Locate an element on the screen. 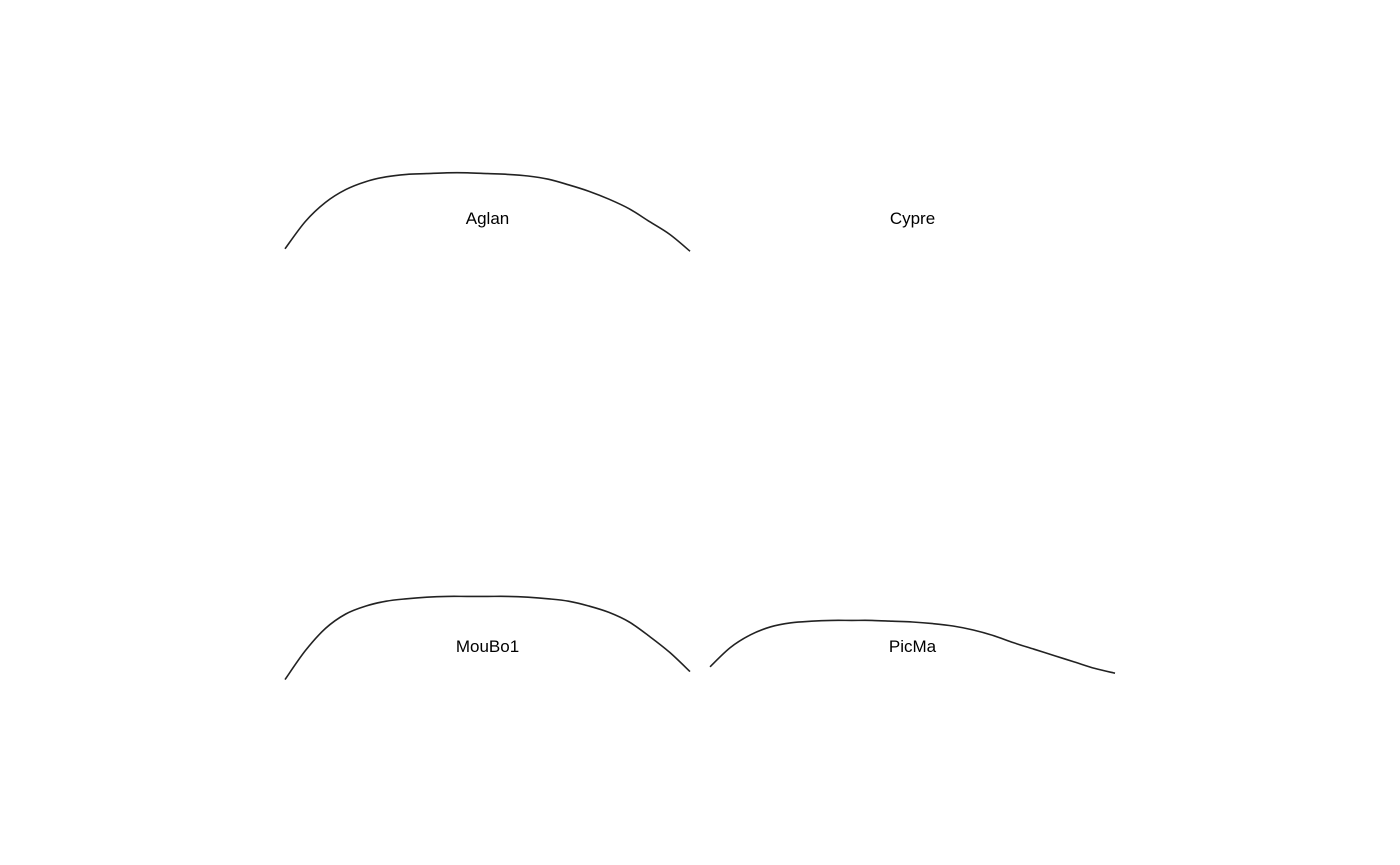  panel-title-cypre: Cypre is located at coordinates (912, 218).